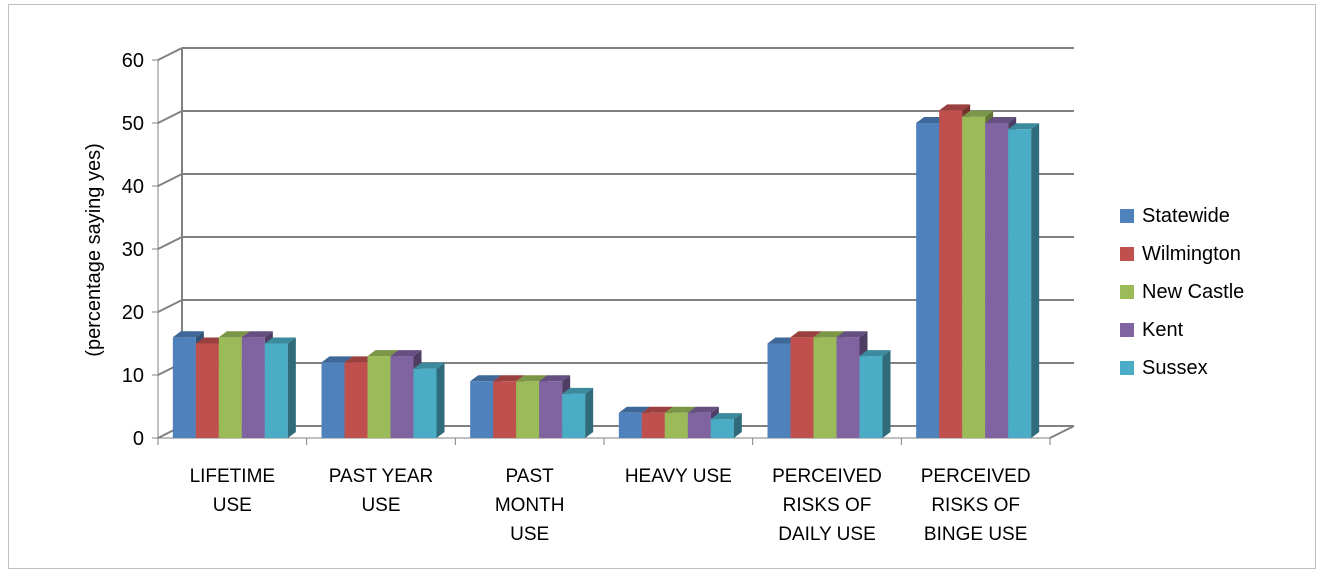 This screenshot has height=576, width=1325. I want to click on x-tick-label: BINGE USE, so click(975, 534).